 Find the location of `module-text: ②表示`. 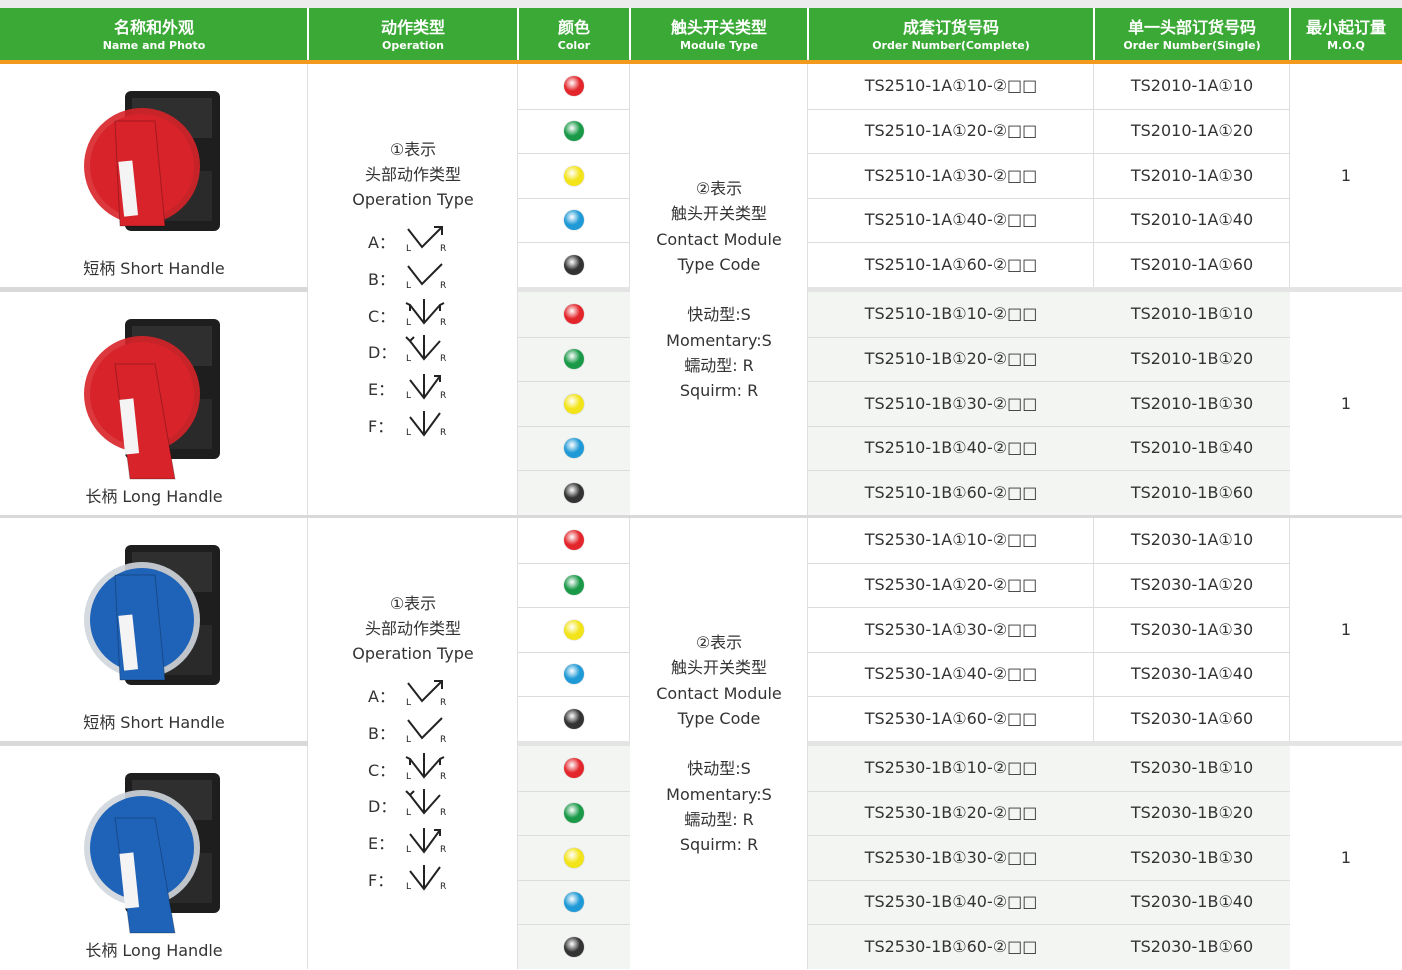

module-text: ②表示 is located at coordinates (719, 188).